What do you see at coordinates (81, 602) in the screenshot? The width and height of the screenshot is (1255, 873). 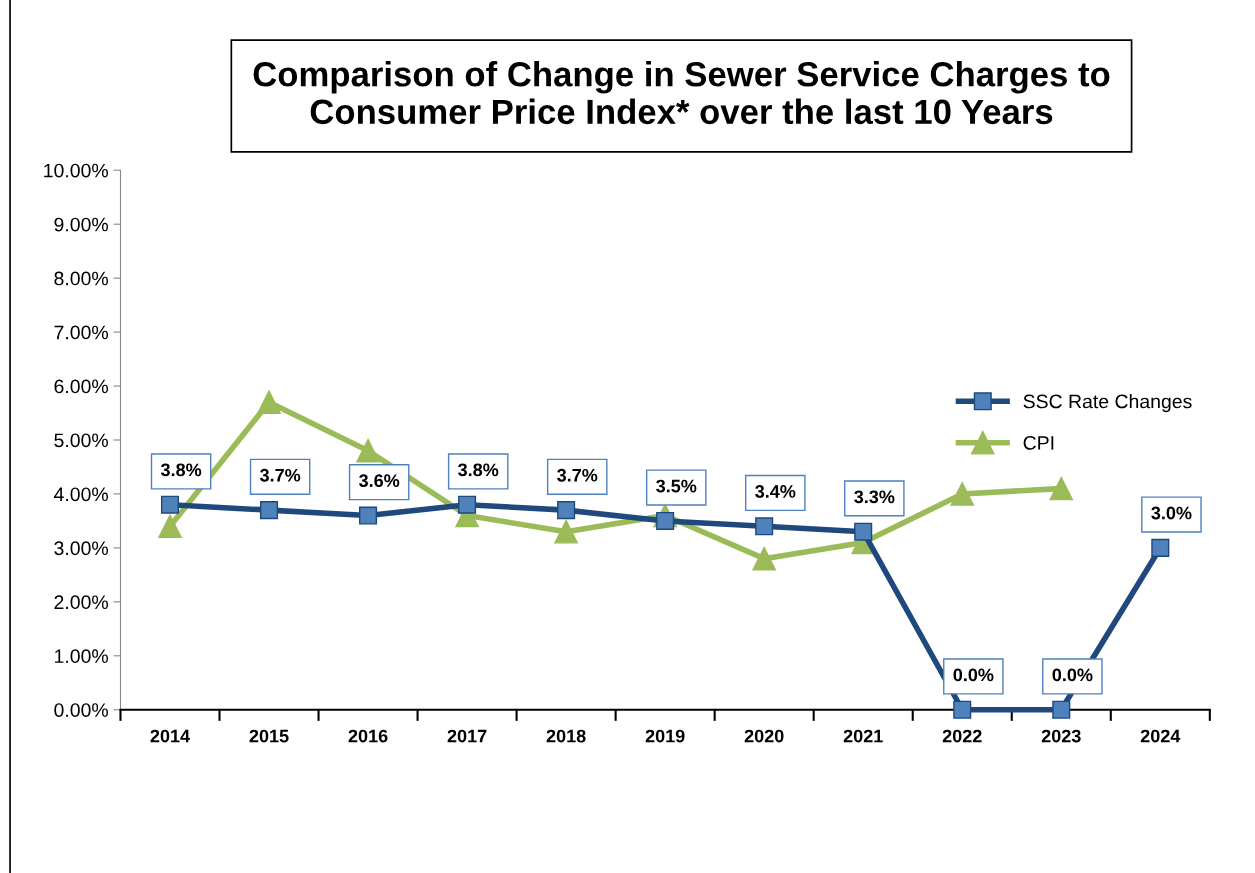 I see `y-tick-label: 2.00%` at bounding box center [81, 602].